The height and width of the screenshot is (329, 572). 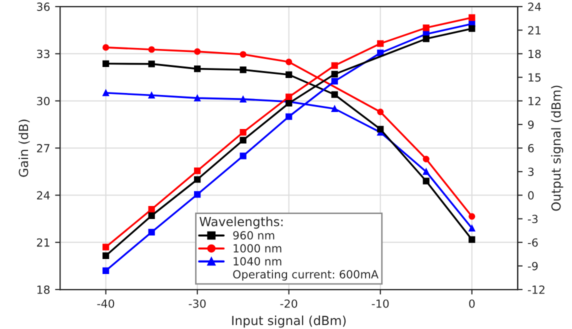 What do you see at coordinates (472, 303) in the screenshot?
I see `x-tick-label: 0` at bounding box center [472, 303].